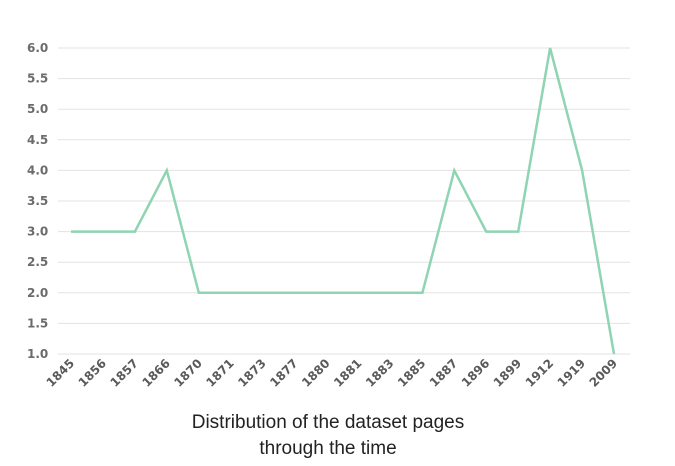  Describe the element at coordinates (412, 373) in the screenshot. I see `x-tick-label: 1885` at that location.